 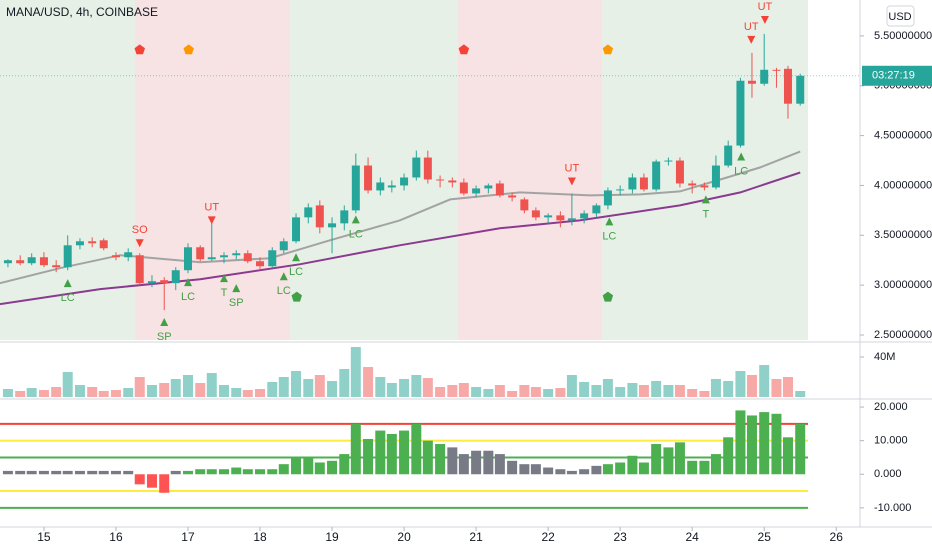 I want to click on x-tick-label: 19, so click(x=332, y=537).